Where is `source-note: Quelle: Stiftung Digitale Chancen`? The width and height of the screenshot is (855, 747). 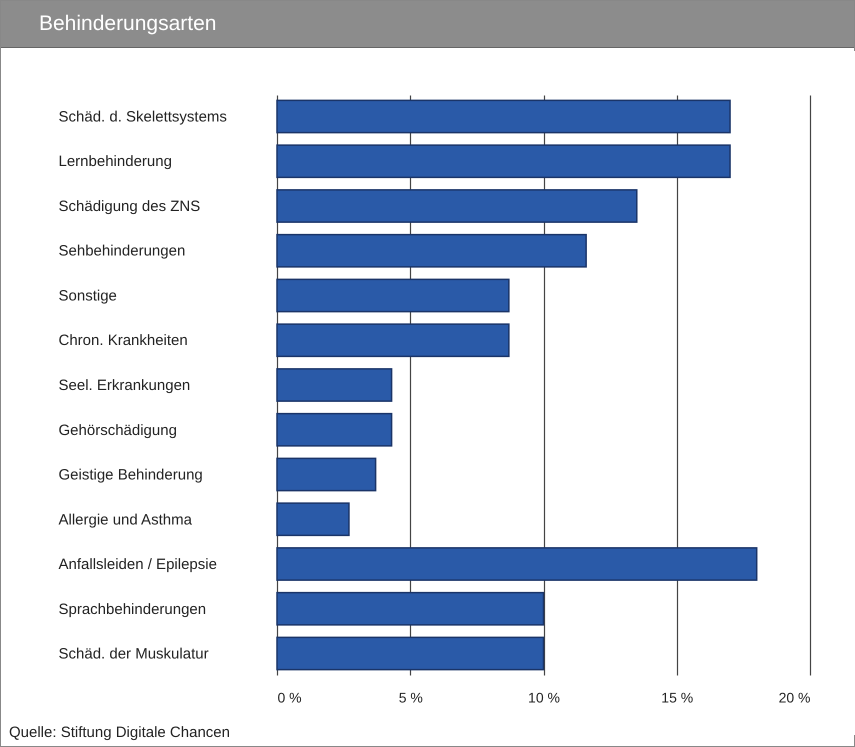 source-note: Quelle: Stiftung Digitale Chancen is located at coordinates (119, 732).